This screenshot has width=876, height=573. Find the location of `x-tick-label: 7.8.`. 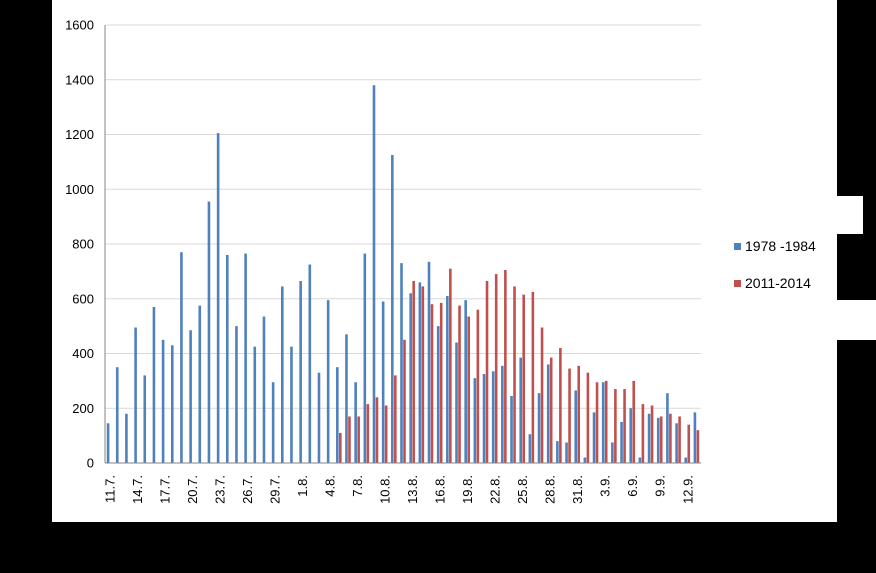

x-tick-label: 7.8. is located at coordinates (357, 486).